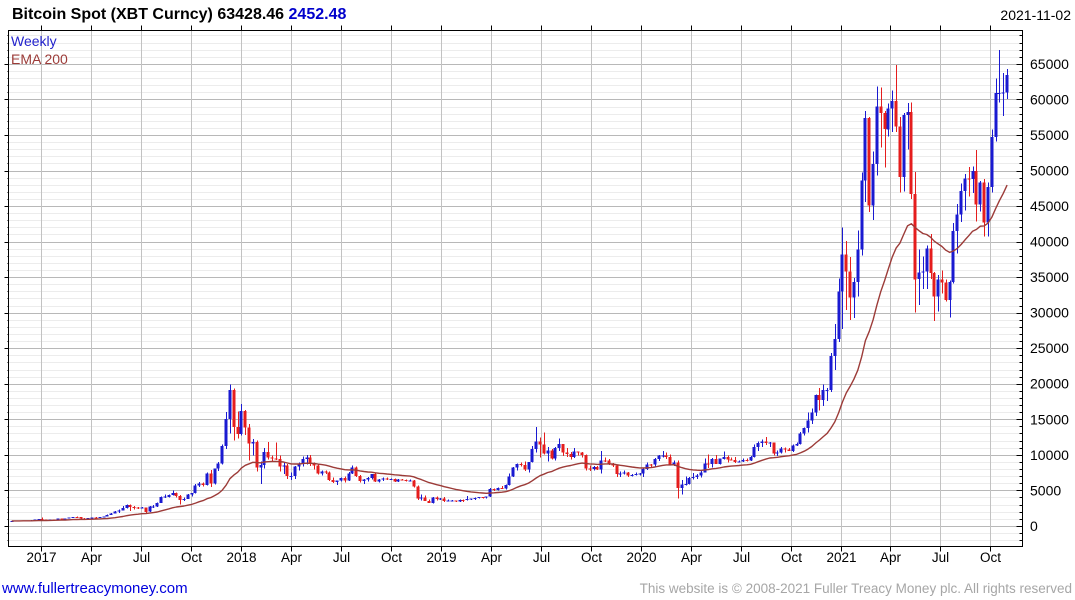  Describe the element at coordinates (1049, 135) in the screenshot. I see `y-axis-tick-label: 55000` at that location.